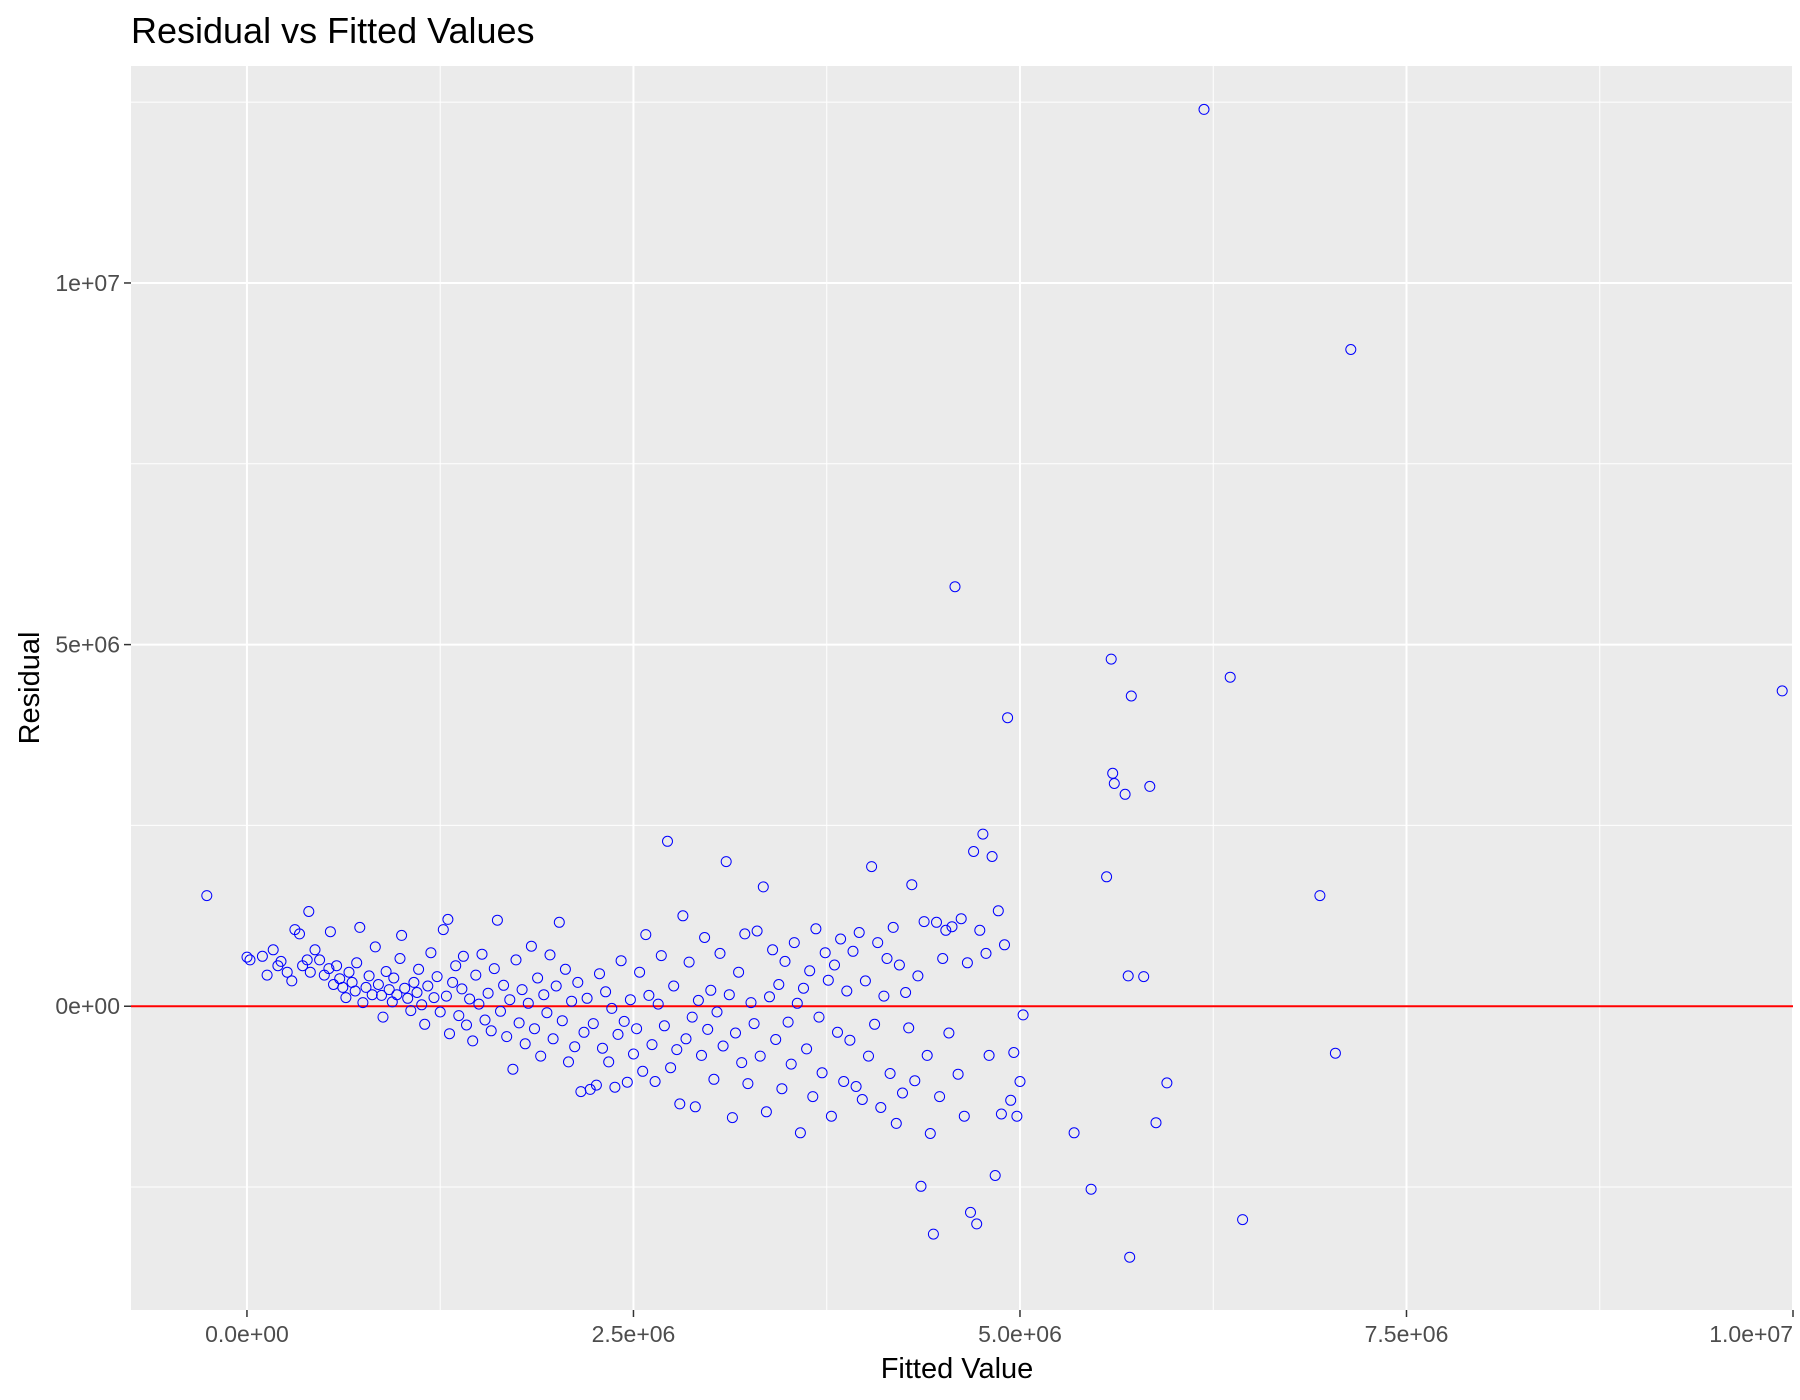 Image resolution: width=1800 pixels, height=1400 pixels. I want to click on x-tick-label: 1.0e+07, so click(1751, 1334).